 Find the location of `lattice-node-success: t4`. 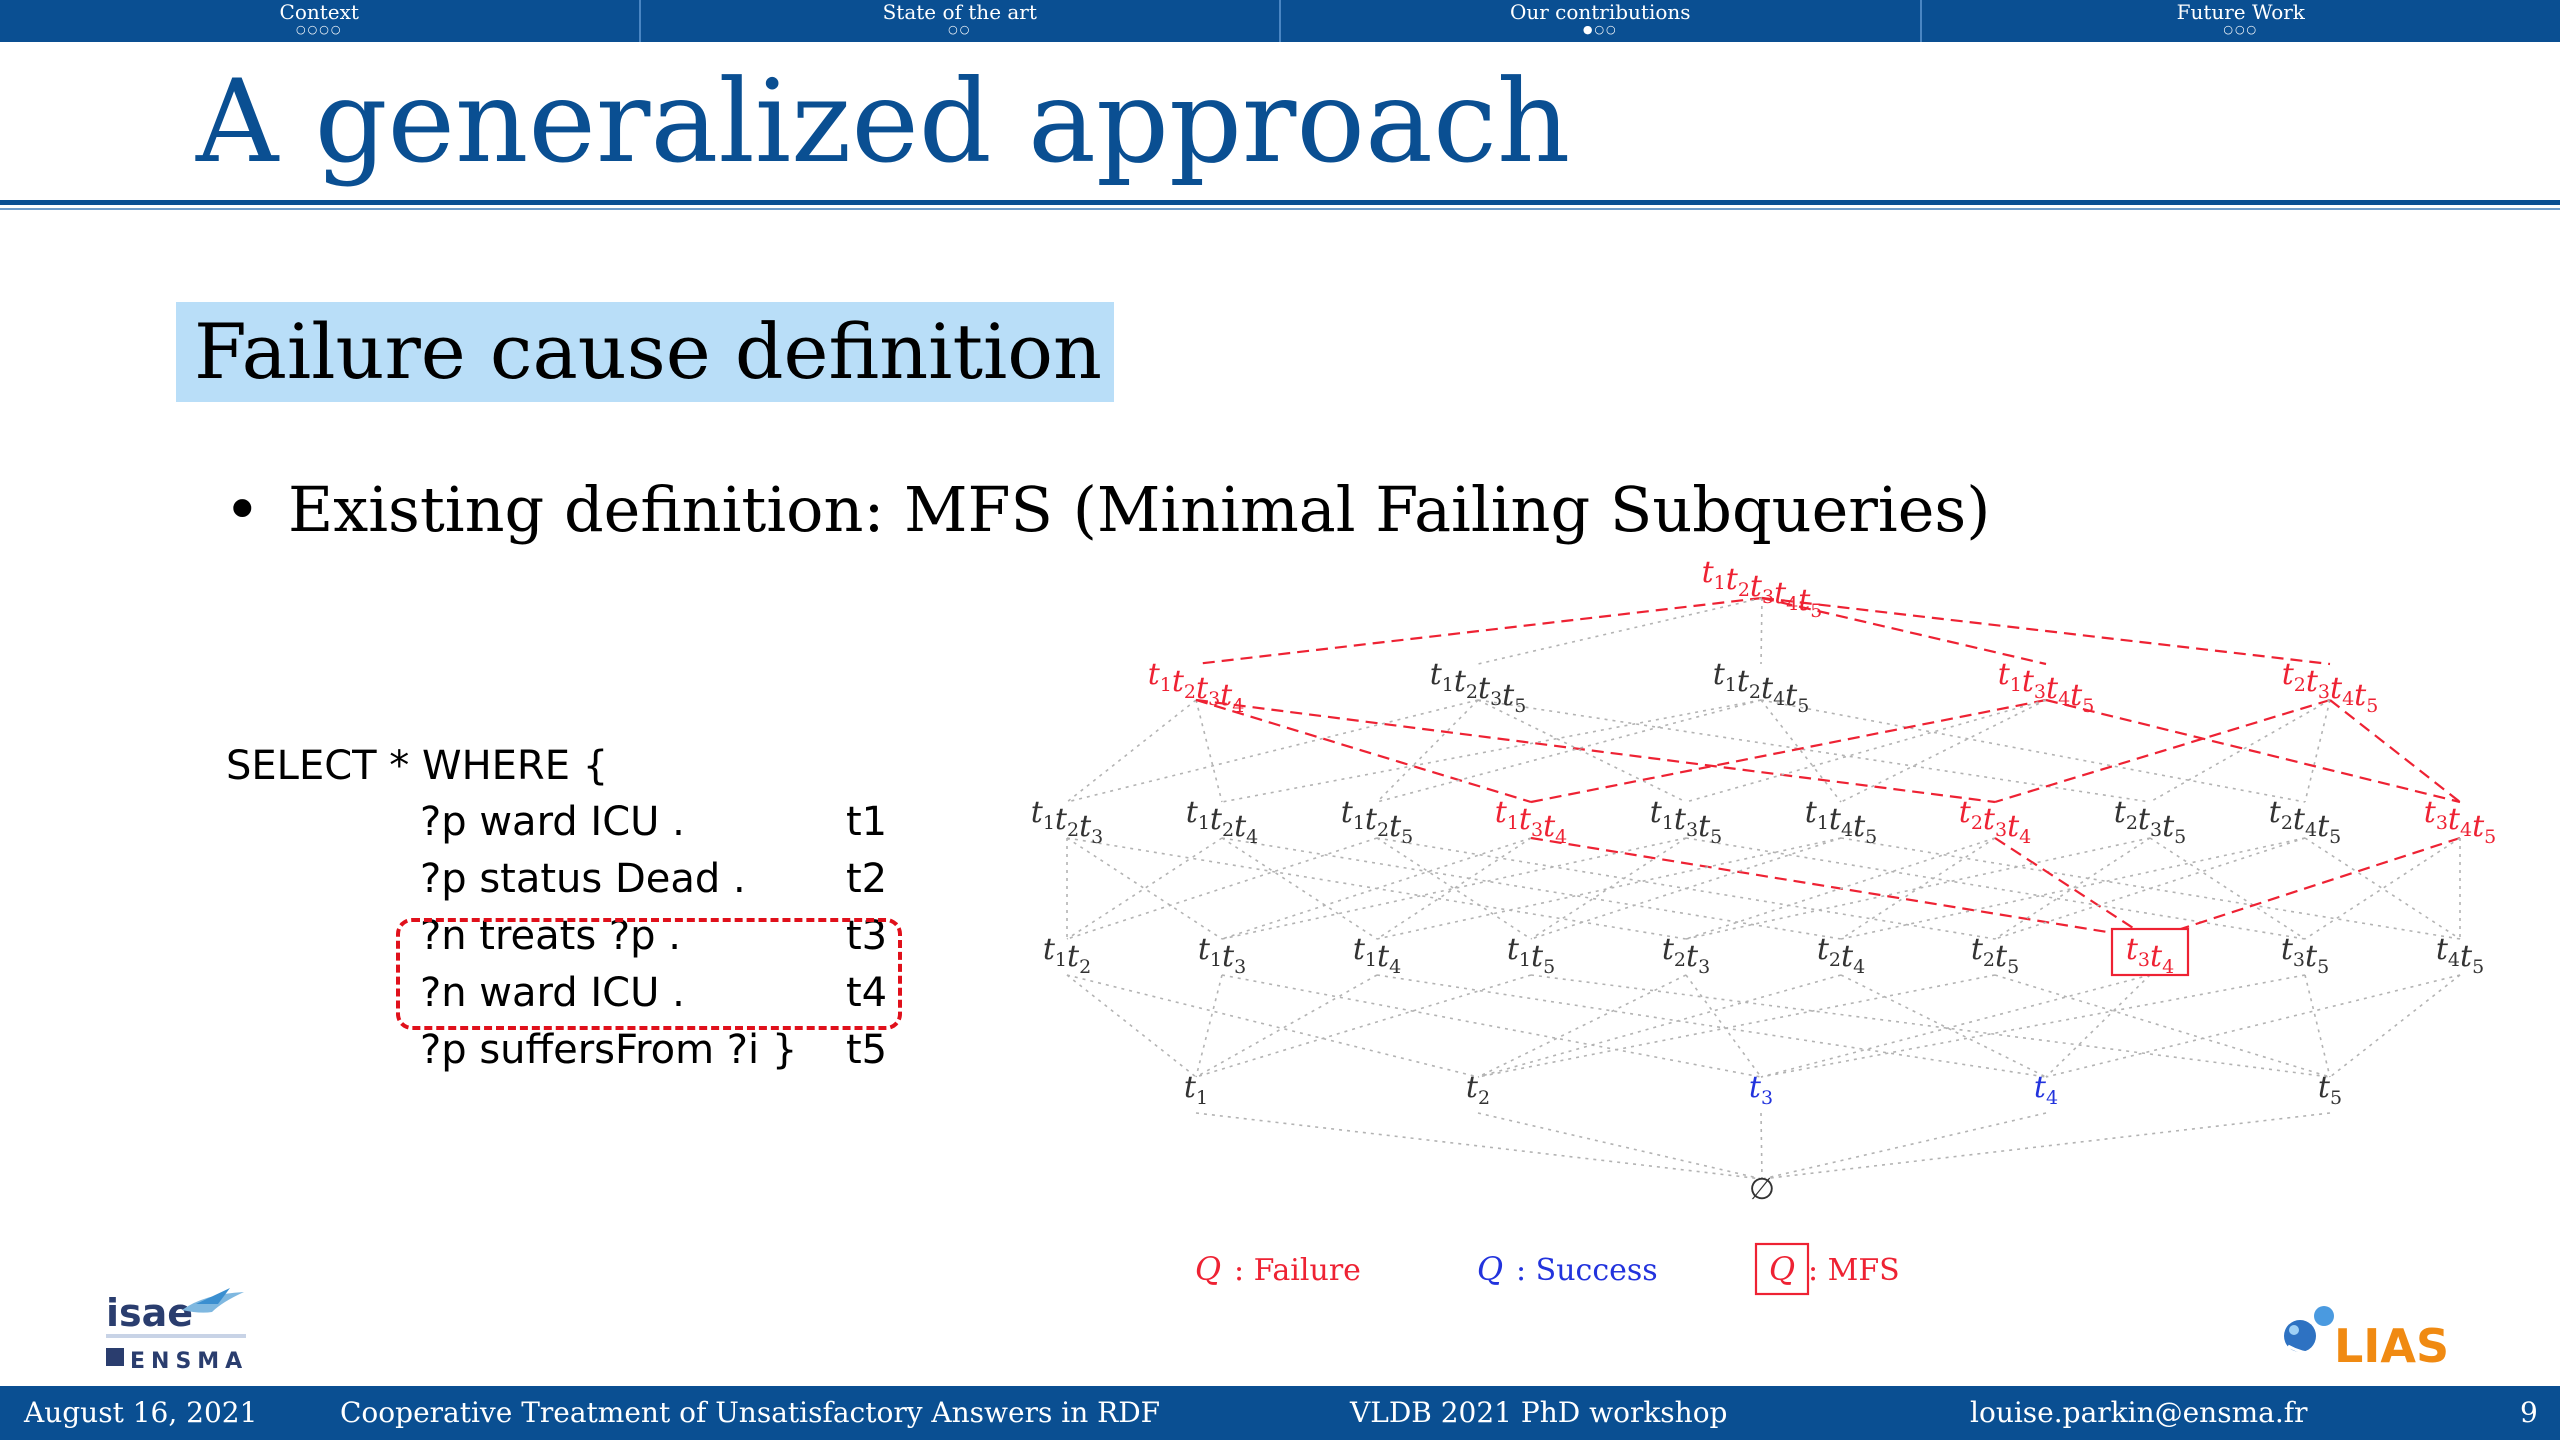

lattice-node-success: t4 is located at coordinates (2046, 1089).